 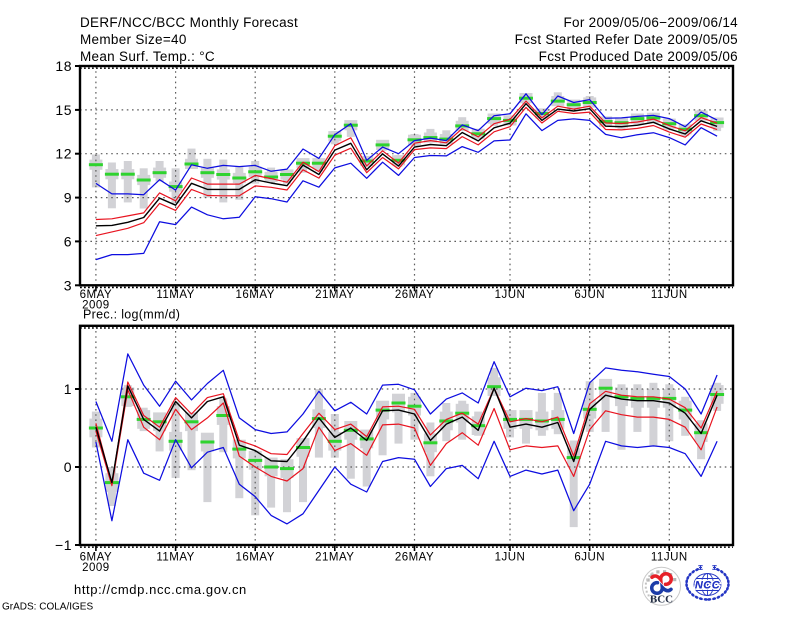 I want to click on svg-text: 0, so click(x=68, y=467).